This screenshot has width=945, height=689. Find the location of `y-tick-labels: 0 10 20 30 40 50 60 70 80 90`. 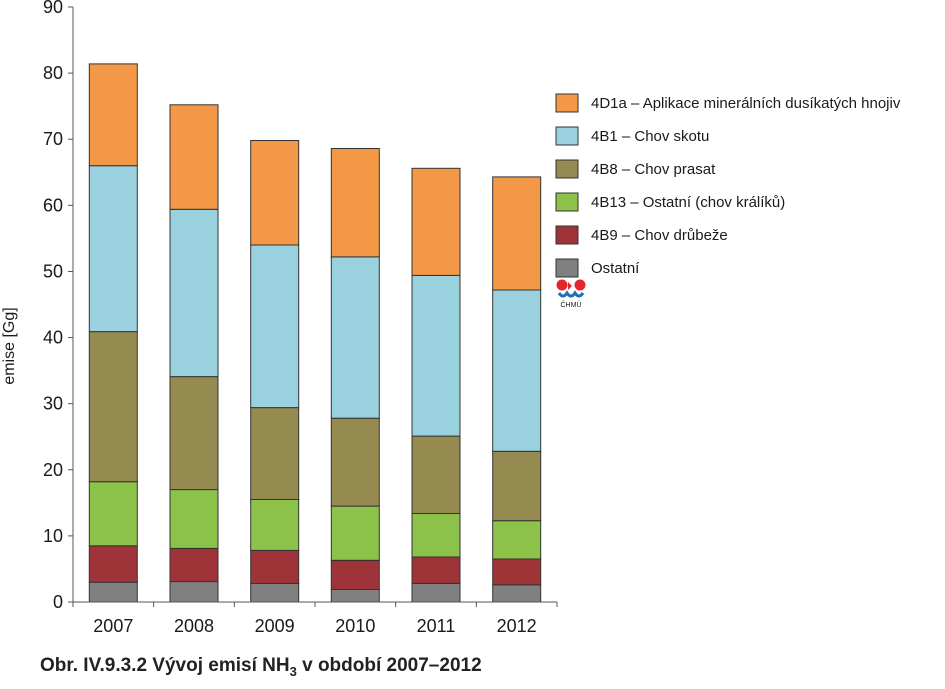

y-tick-labels: 0 10 20 30 40 50 60 70 80 90 is located at coordinates (53, 306).